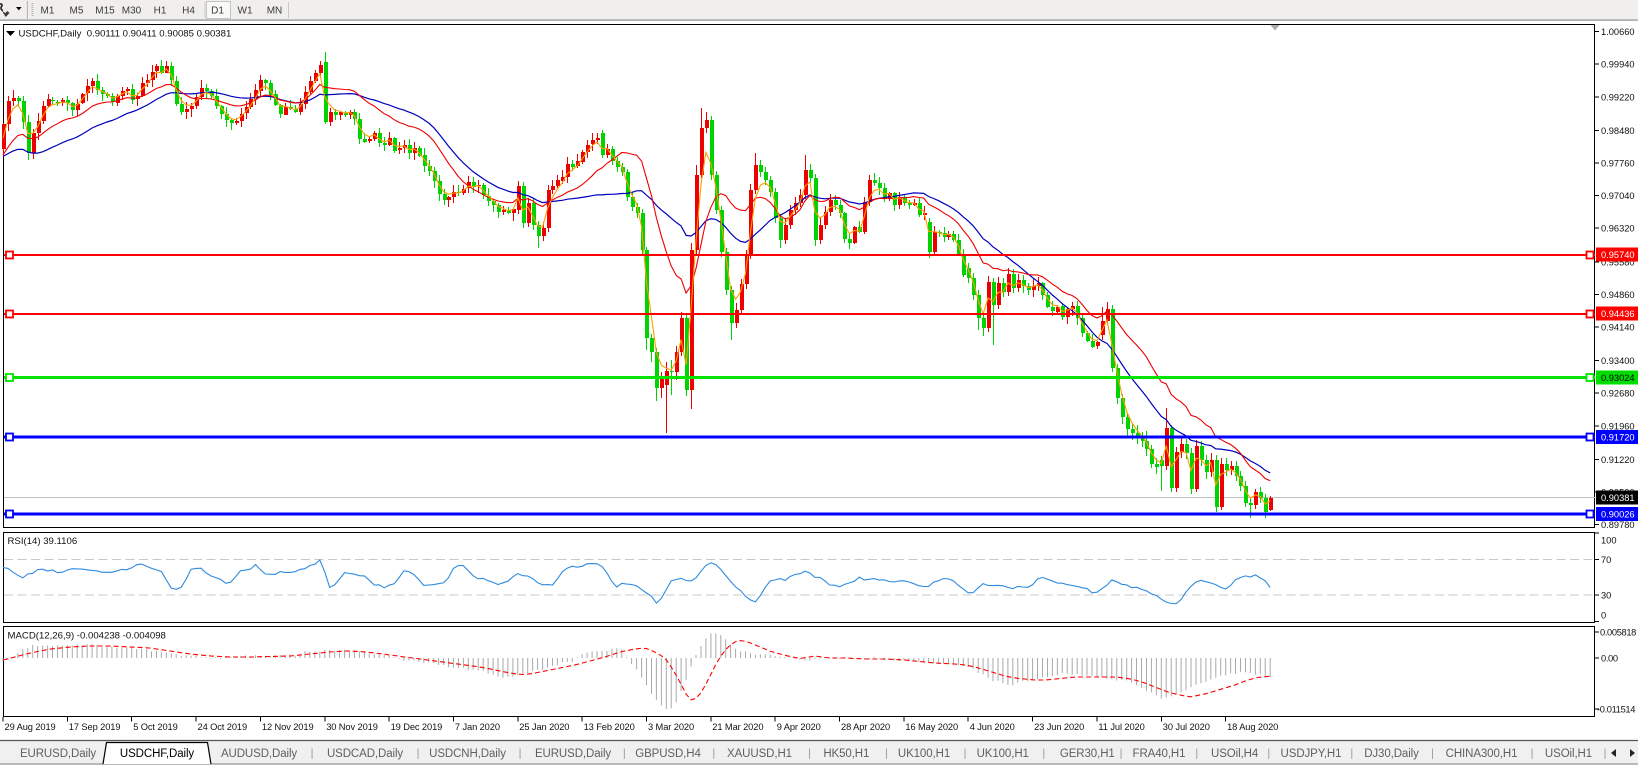  Describe the element at coordinates (1609, 540) in the screenshot. I see `svg-text: 100` at that location.